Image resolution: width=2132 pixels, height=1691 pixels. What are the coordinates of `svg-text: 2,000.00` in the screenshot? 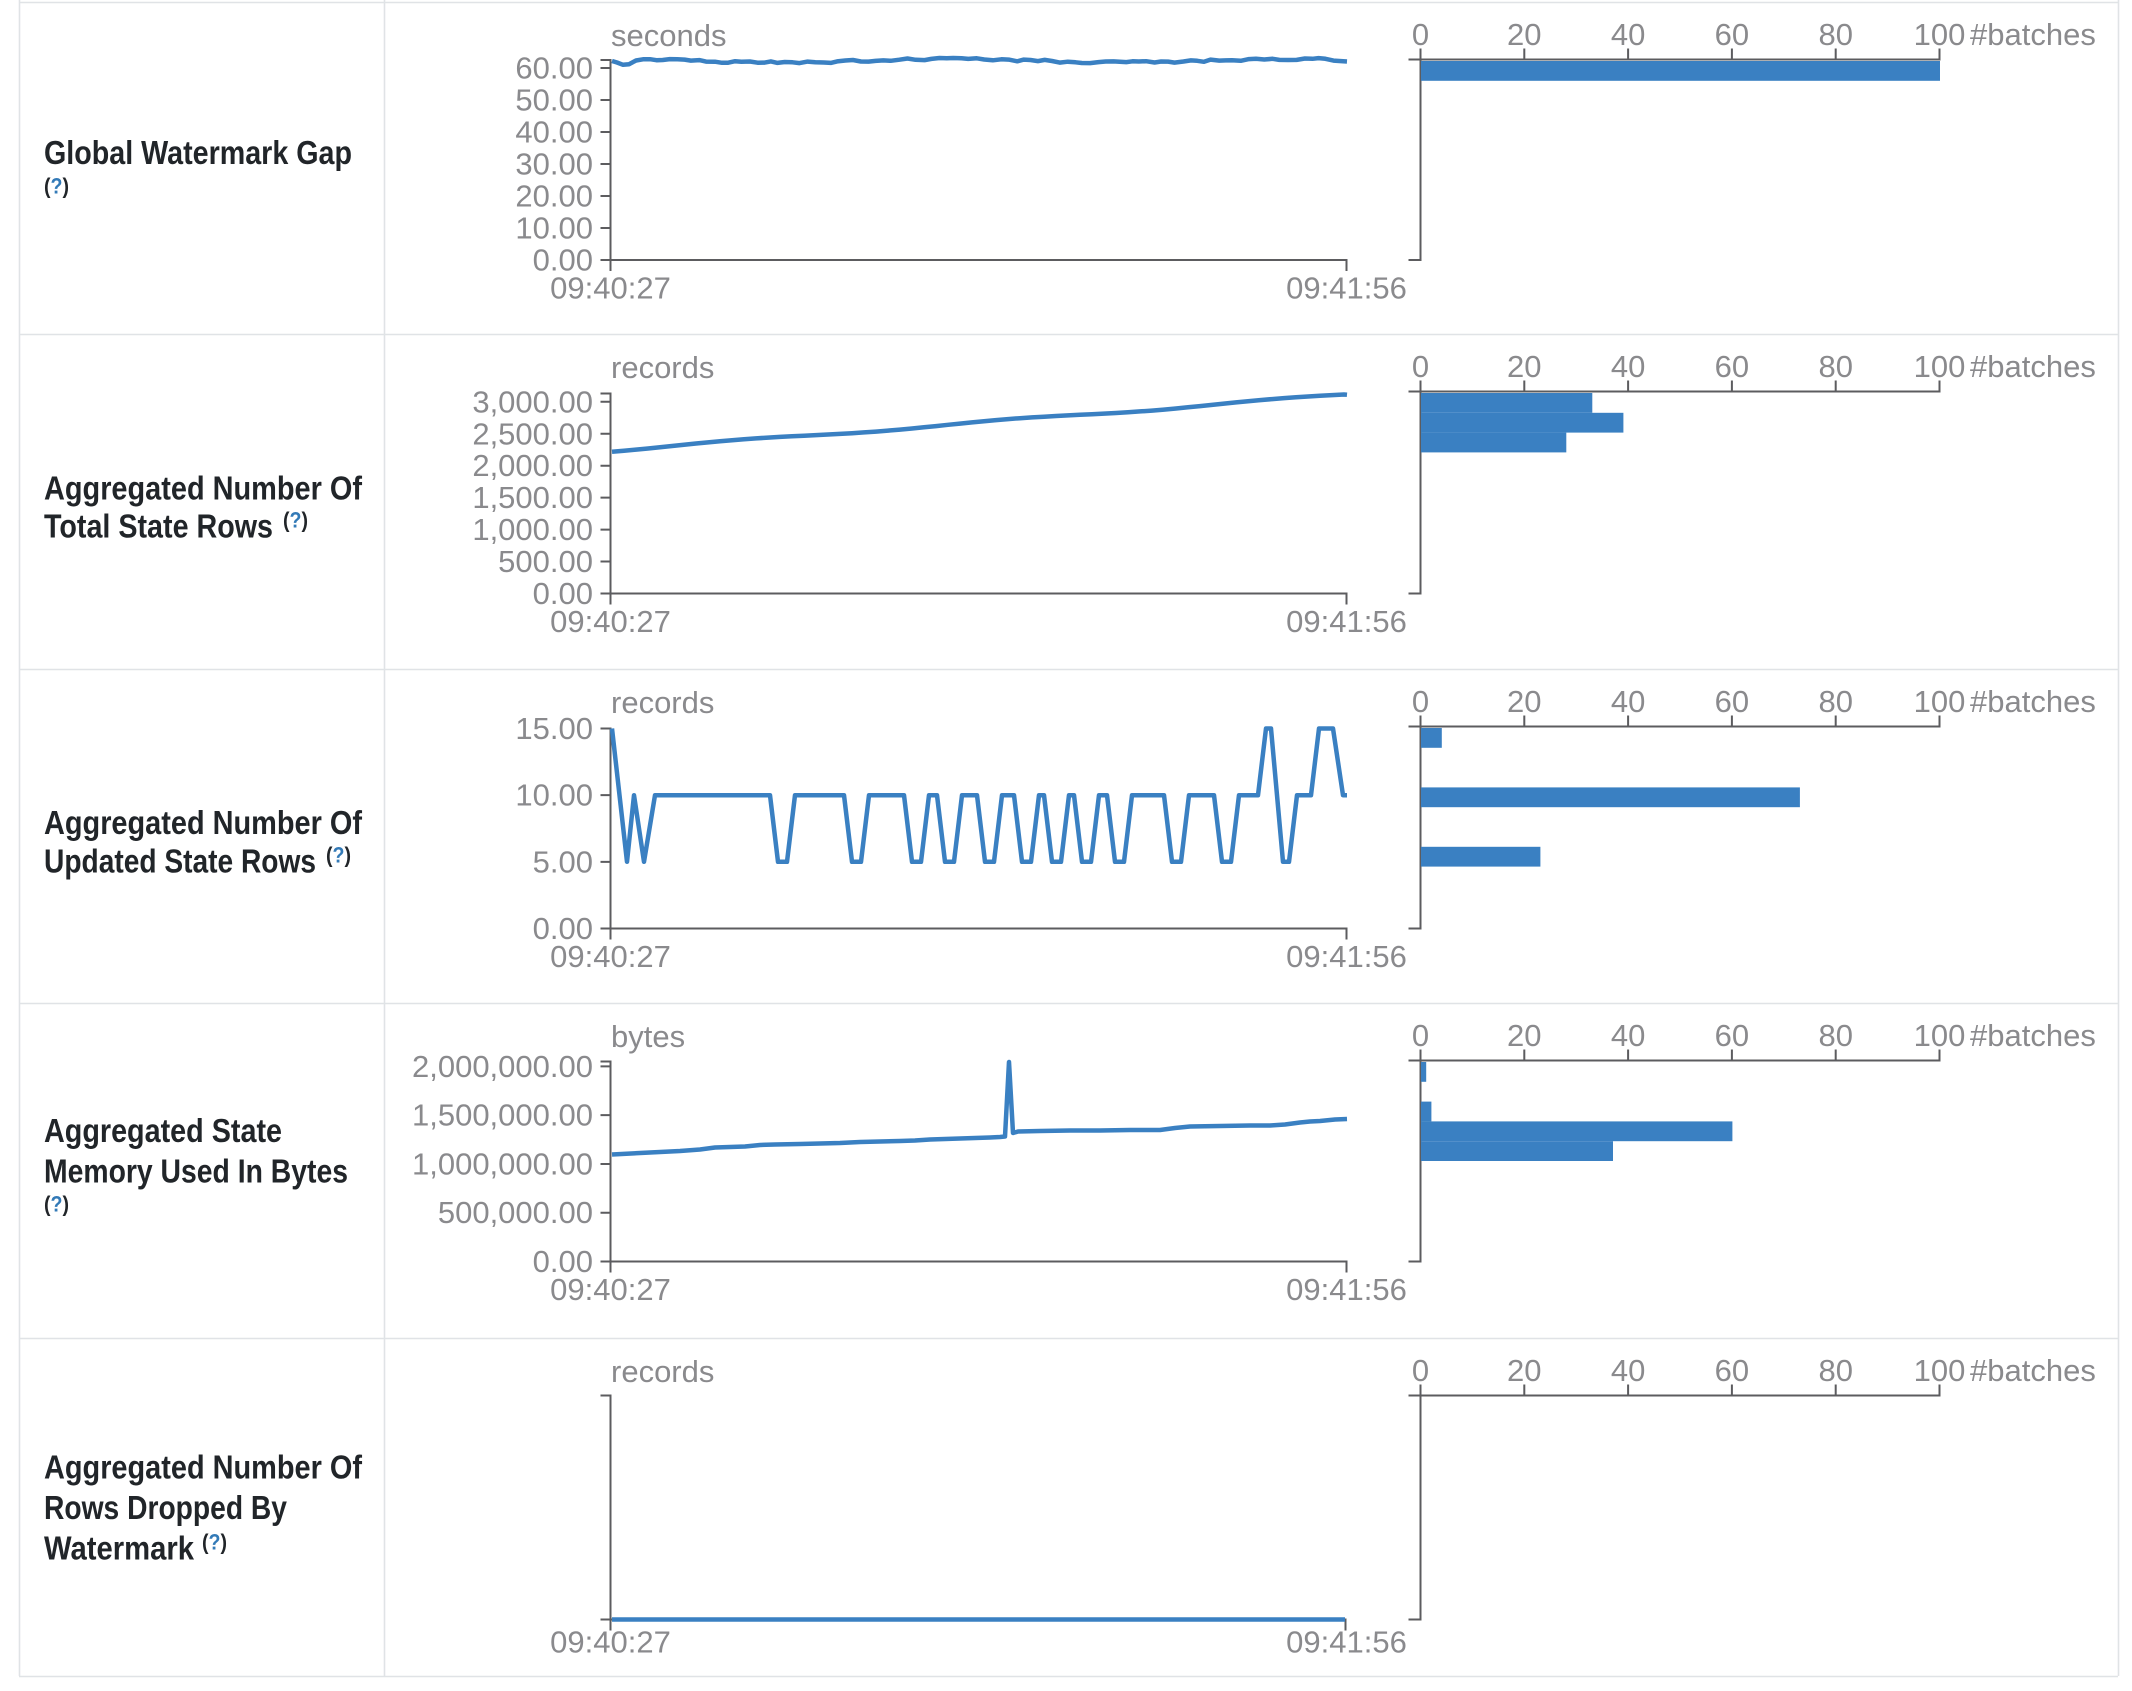 It's located at (532, 465).